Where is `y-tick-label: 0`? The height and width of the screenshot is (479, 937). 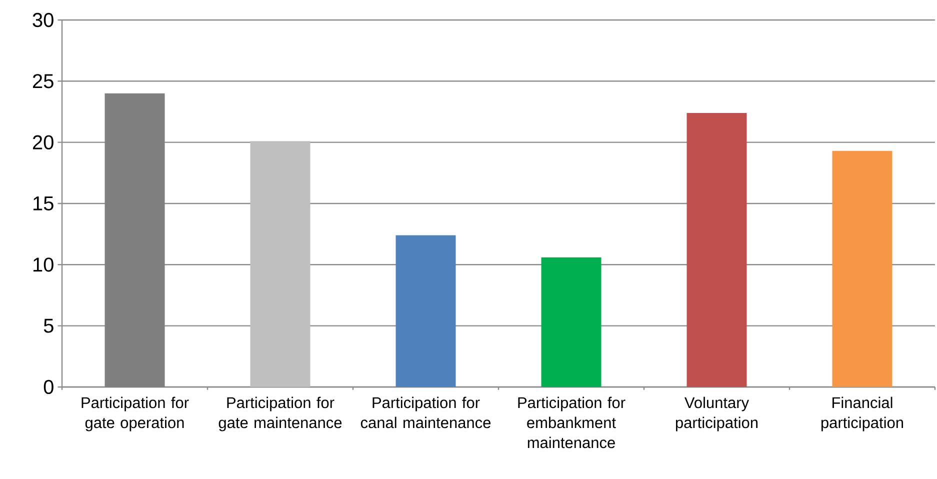
y-tick-label: 0 is located at coordinates (49, 387).